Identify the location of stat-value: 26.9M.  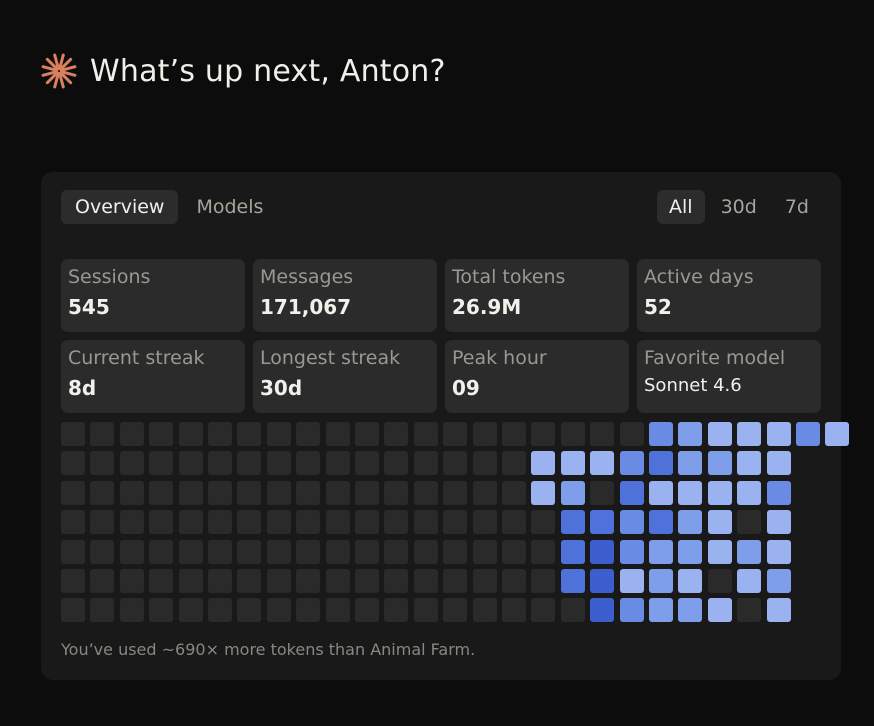
(487, 307).